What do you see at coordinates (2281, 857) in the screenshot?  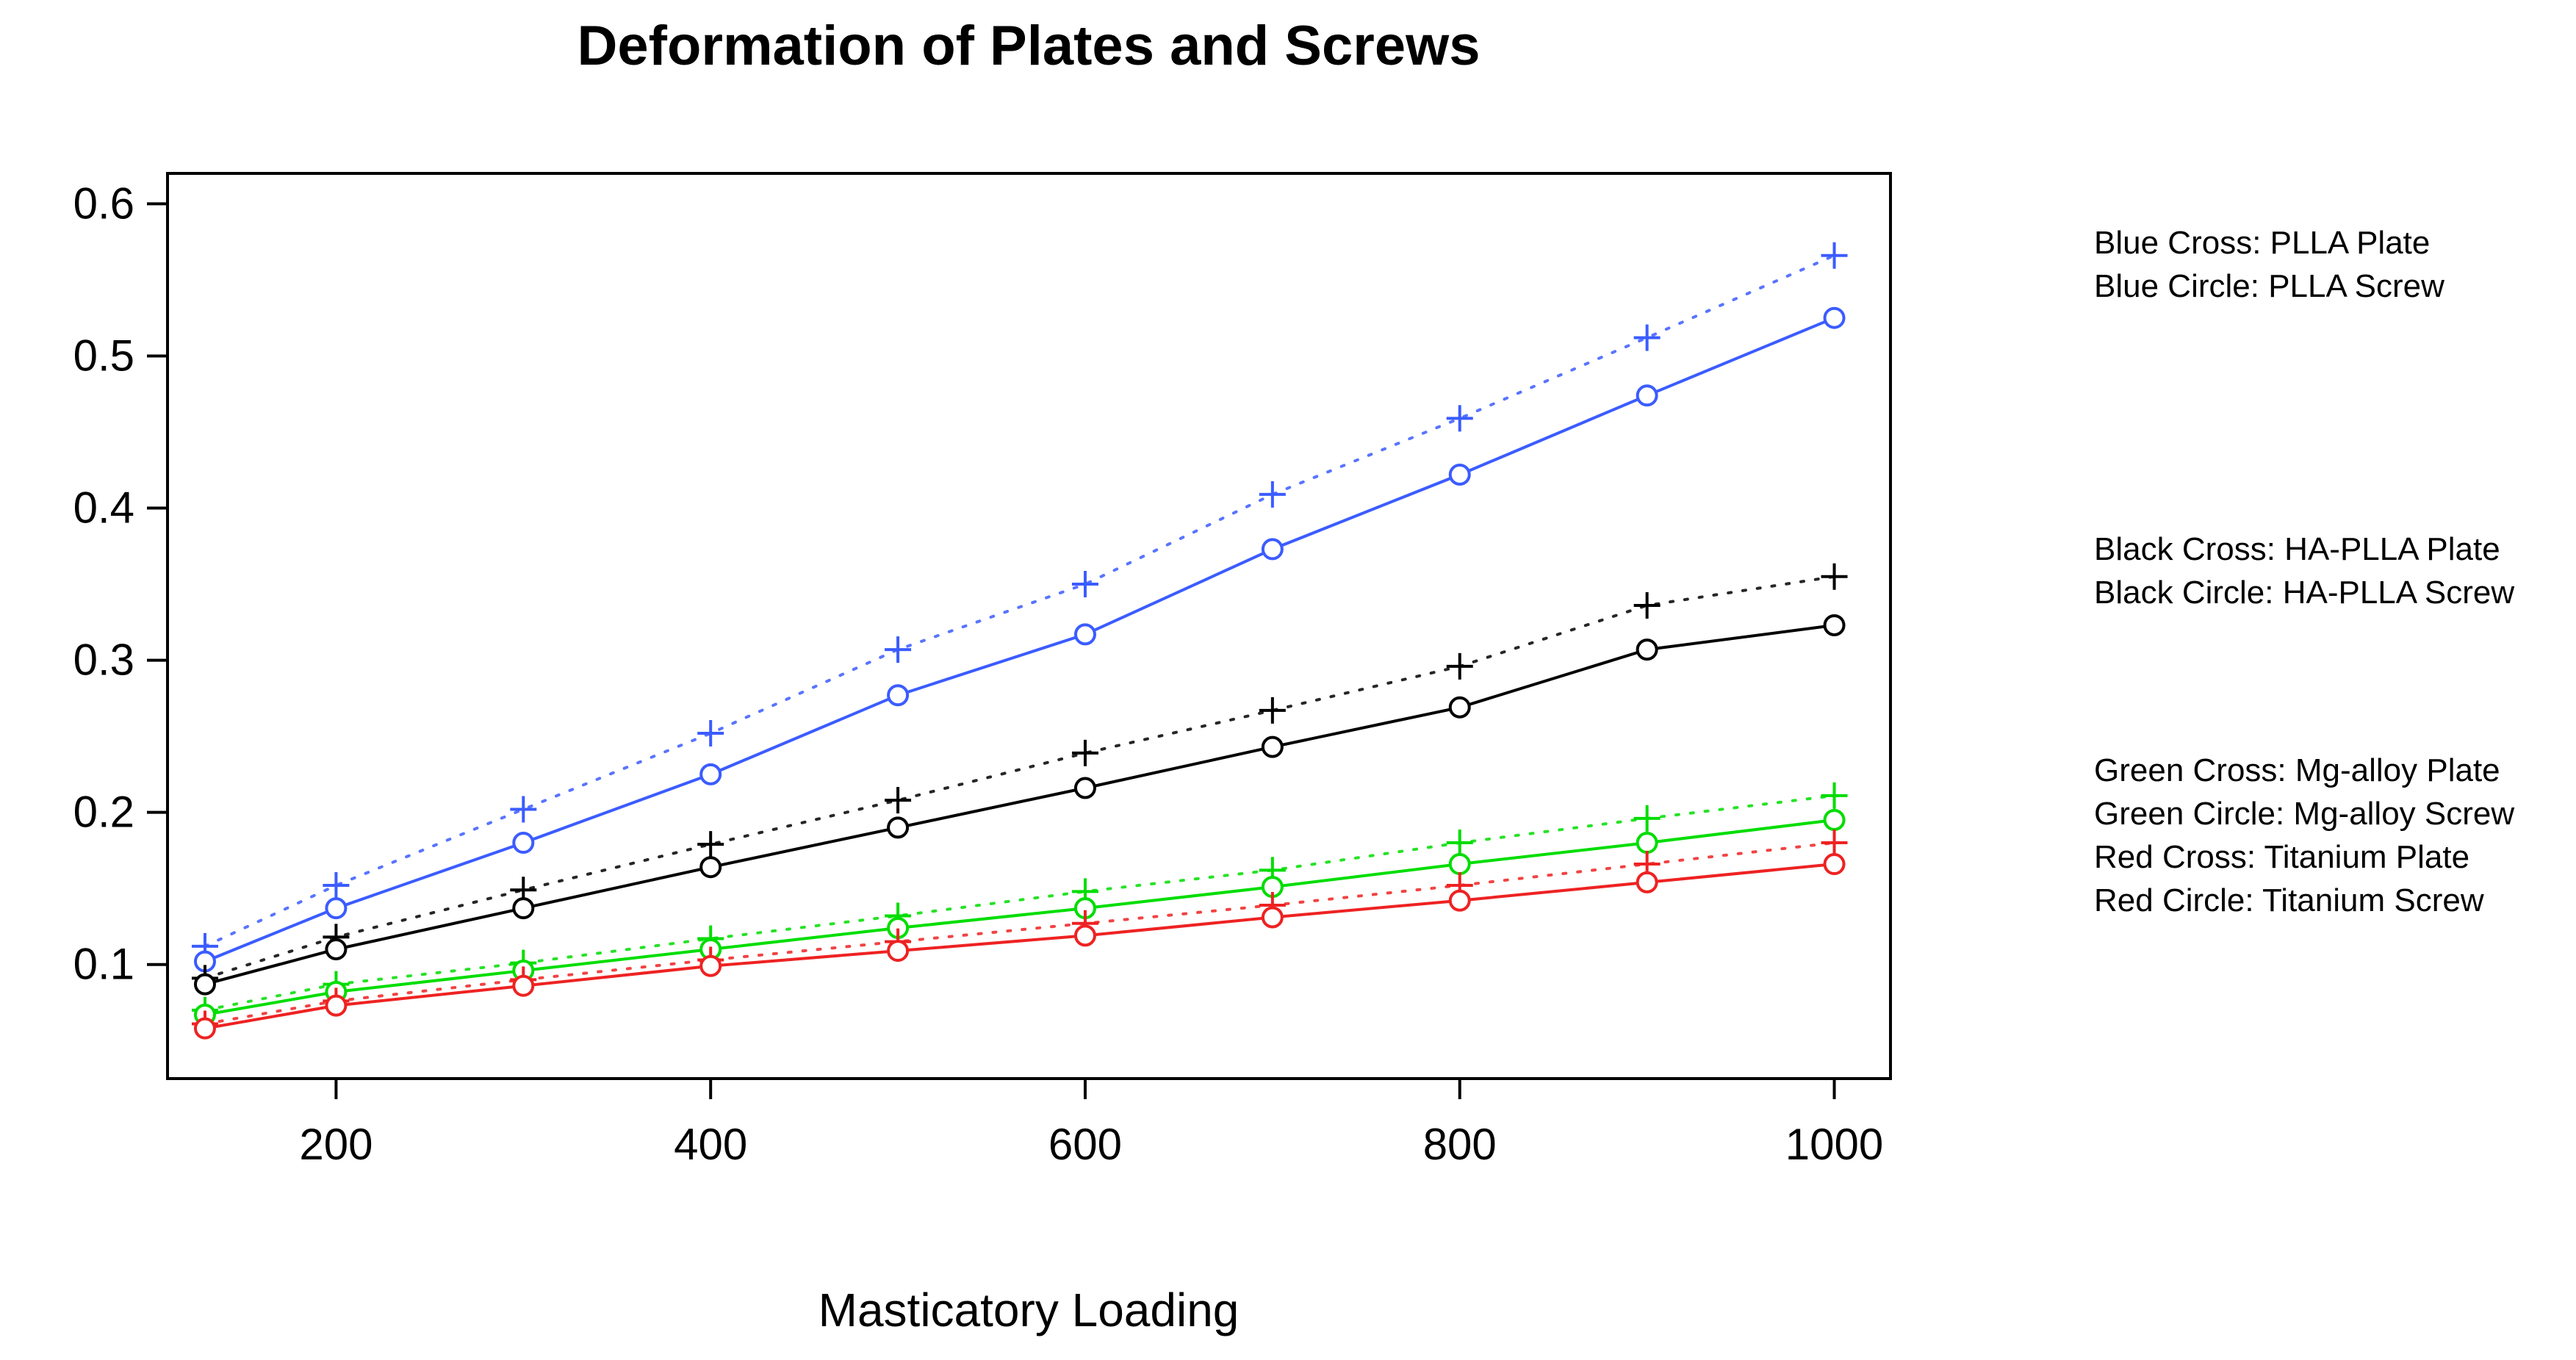 I see `legend-entry: Red Cross: Titanium Plate` at bounding box center [2281, 857].